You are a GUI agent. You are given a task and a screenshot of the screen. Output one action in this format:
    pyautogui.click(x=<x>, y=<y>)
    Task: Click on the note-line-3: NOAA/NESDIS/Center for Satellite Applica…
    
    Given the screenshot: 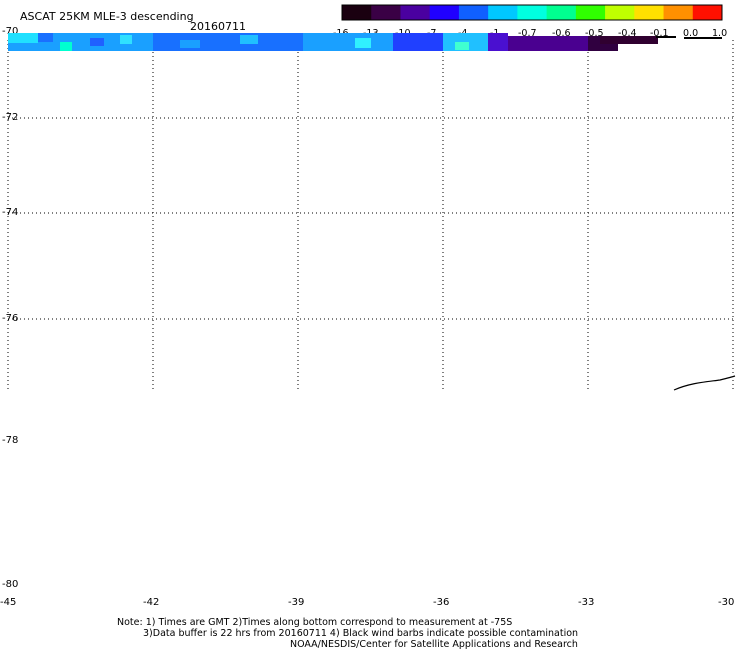 What is the action you would take?
    pyautogui.click(x=434, y=644)
    